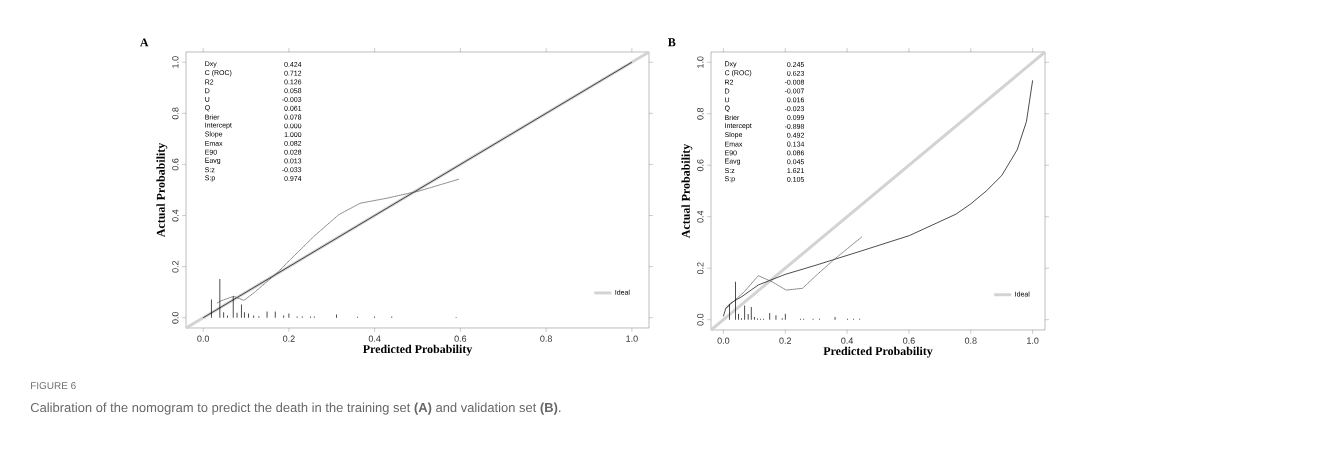  I want to click on text: Calibration of the nomogram to predict the death in the training set (A) and validation set (B)., so click(295, 408).